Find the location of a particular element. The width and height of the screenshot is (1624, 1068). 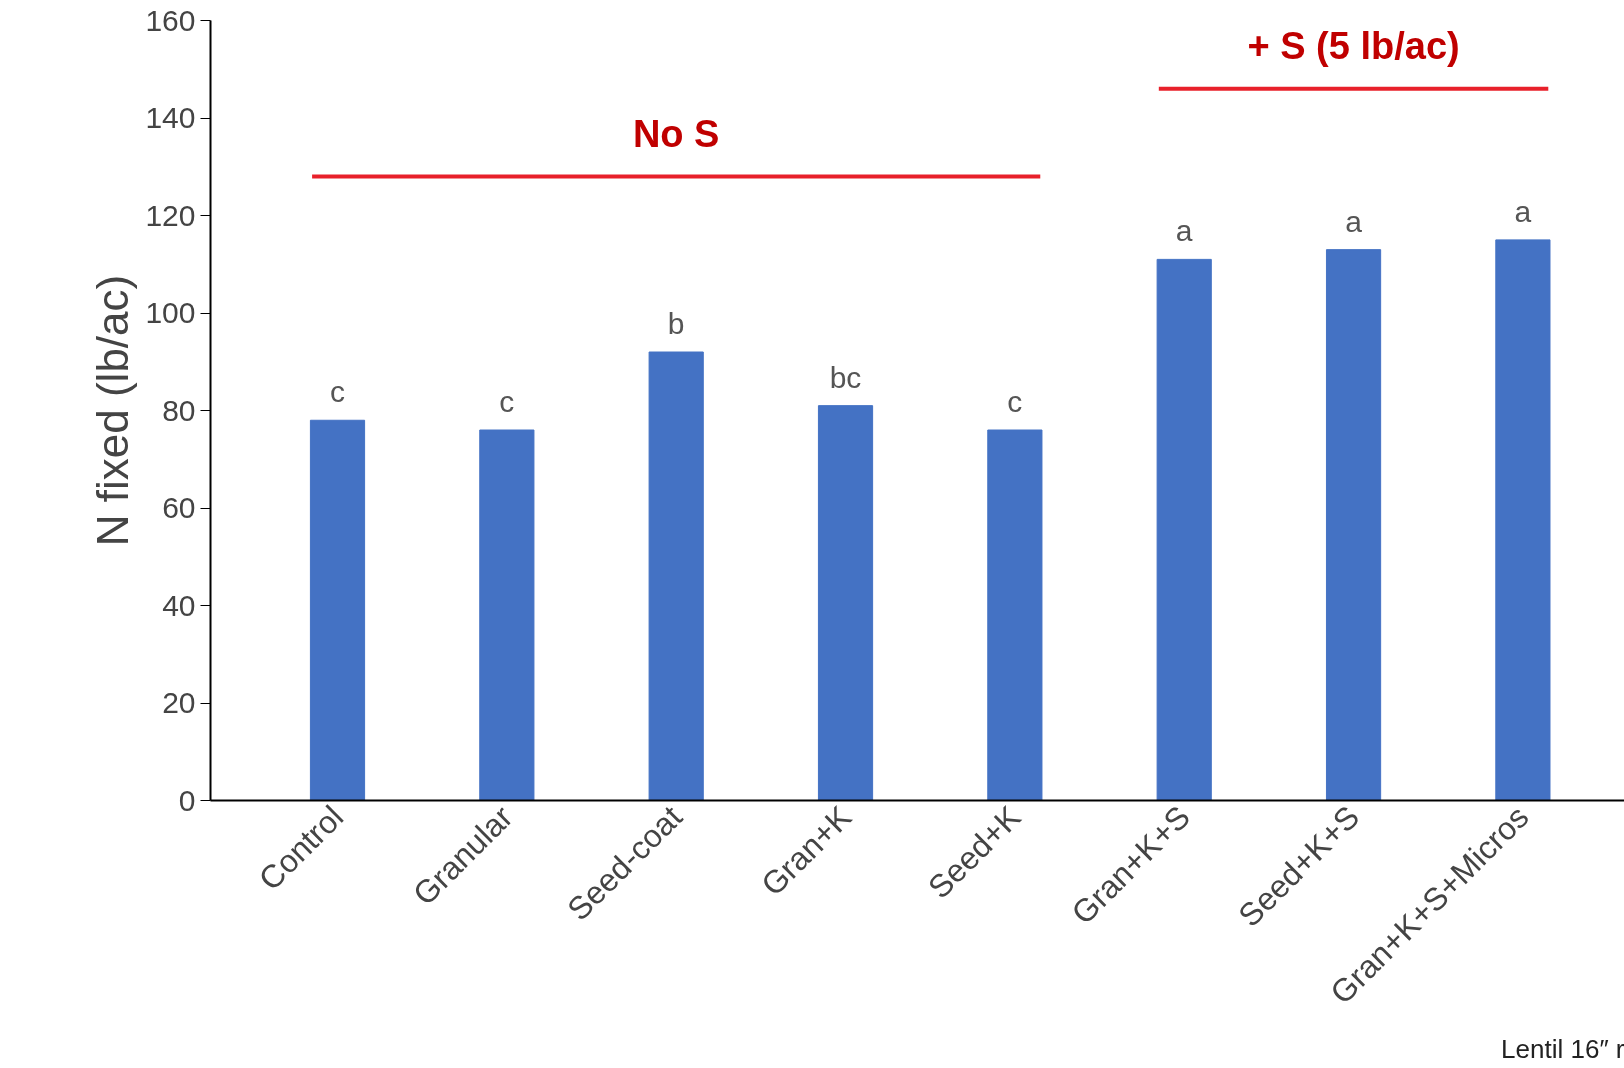

ref-line-label: No S is located at coordinates (676, 133).